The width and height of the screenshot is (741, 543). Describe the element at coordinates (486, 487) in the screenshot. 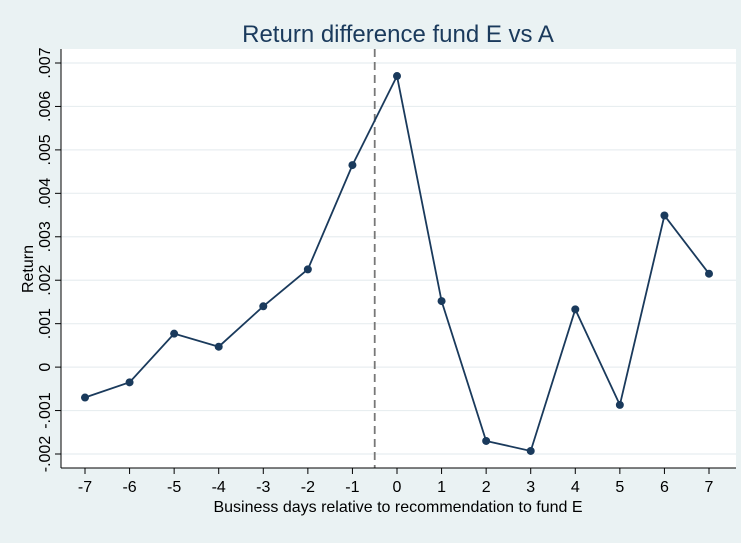

I see `x-tick-label: 2` at that location.